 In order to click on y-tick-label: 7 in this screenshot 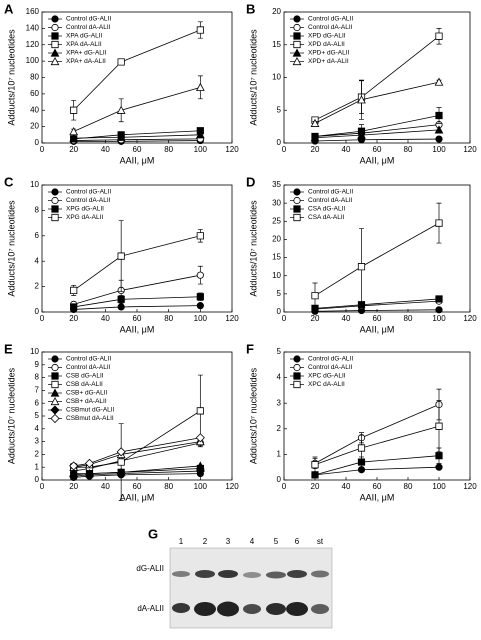, I will do `click(37, 390)`.